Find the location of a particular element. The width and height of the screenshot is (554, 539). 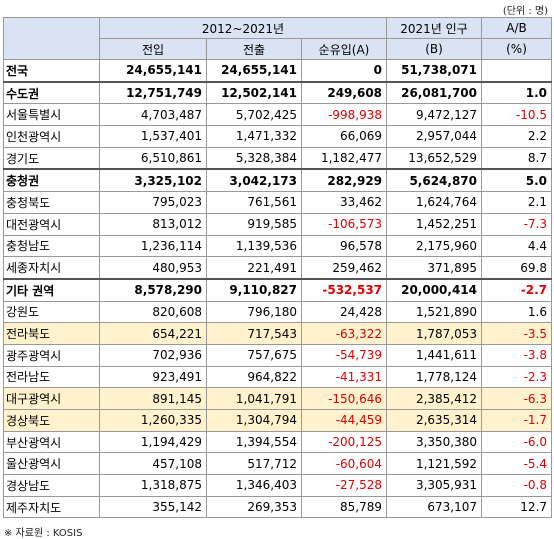

data-row: 광주광역시 702,936 757,675 -54,739 1,441,611 -3.8 is located at coordinates (278, 355).